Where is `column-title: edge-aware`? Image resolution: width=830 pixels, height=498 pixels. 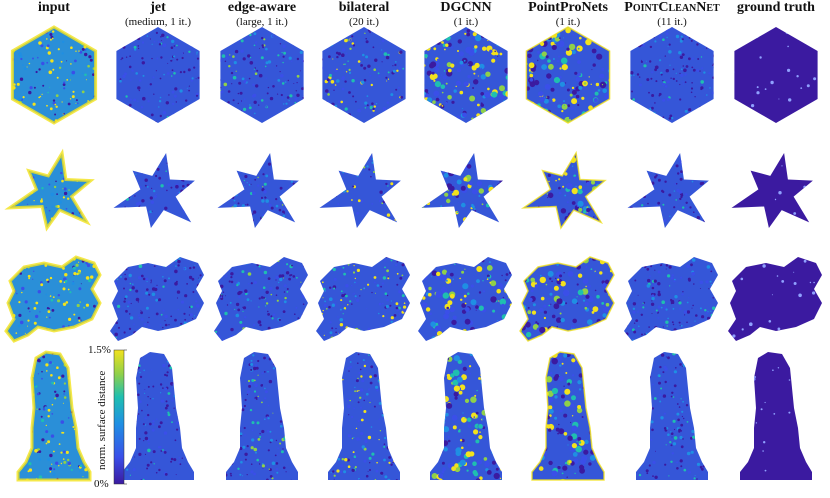
column-title: edge-aware is located at coordinates (262, 7).